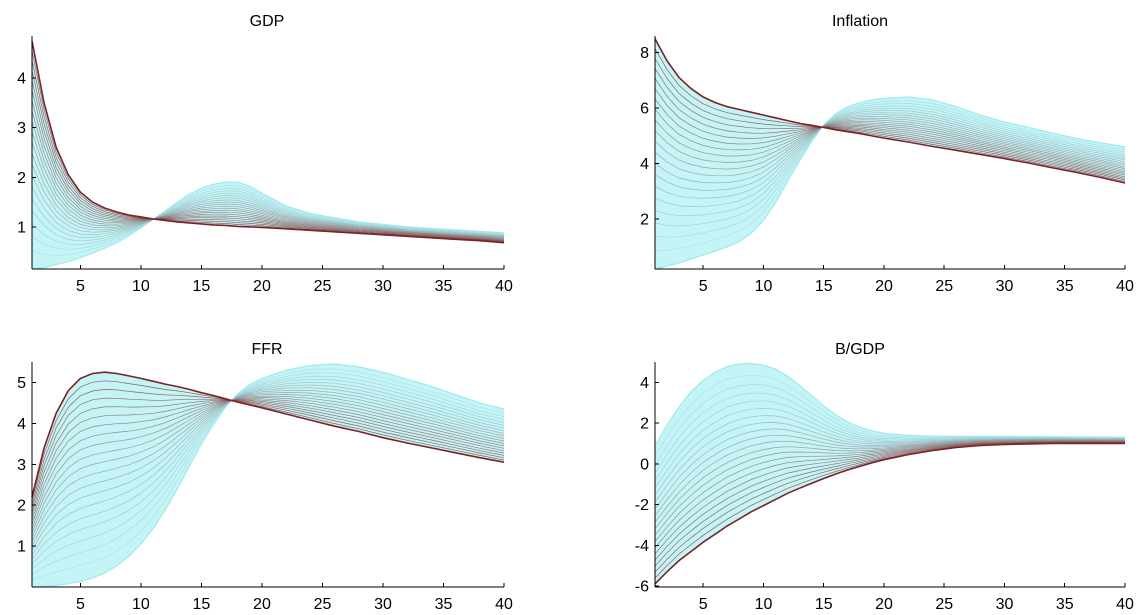  I want to click on ffr-x-tick-label: 30, so click(383, 604).